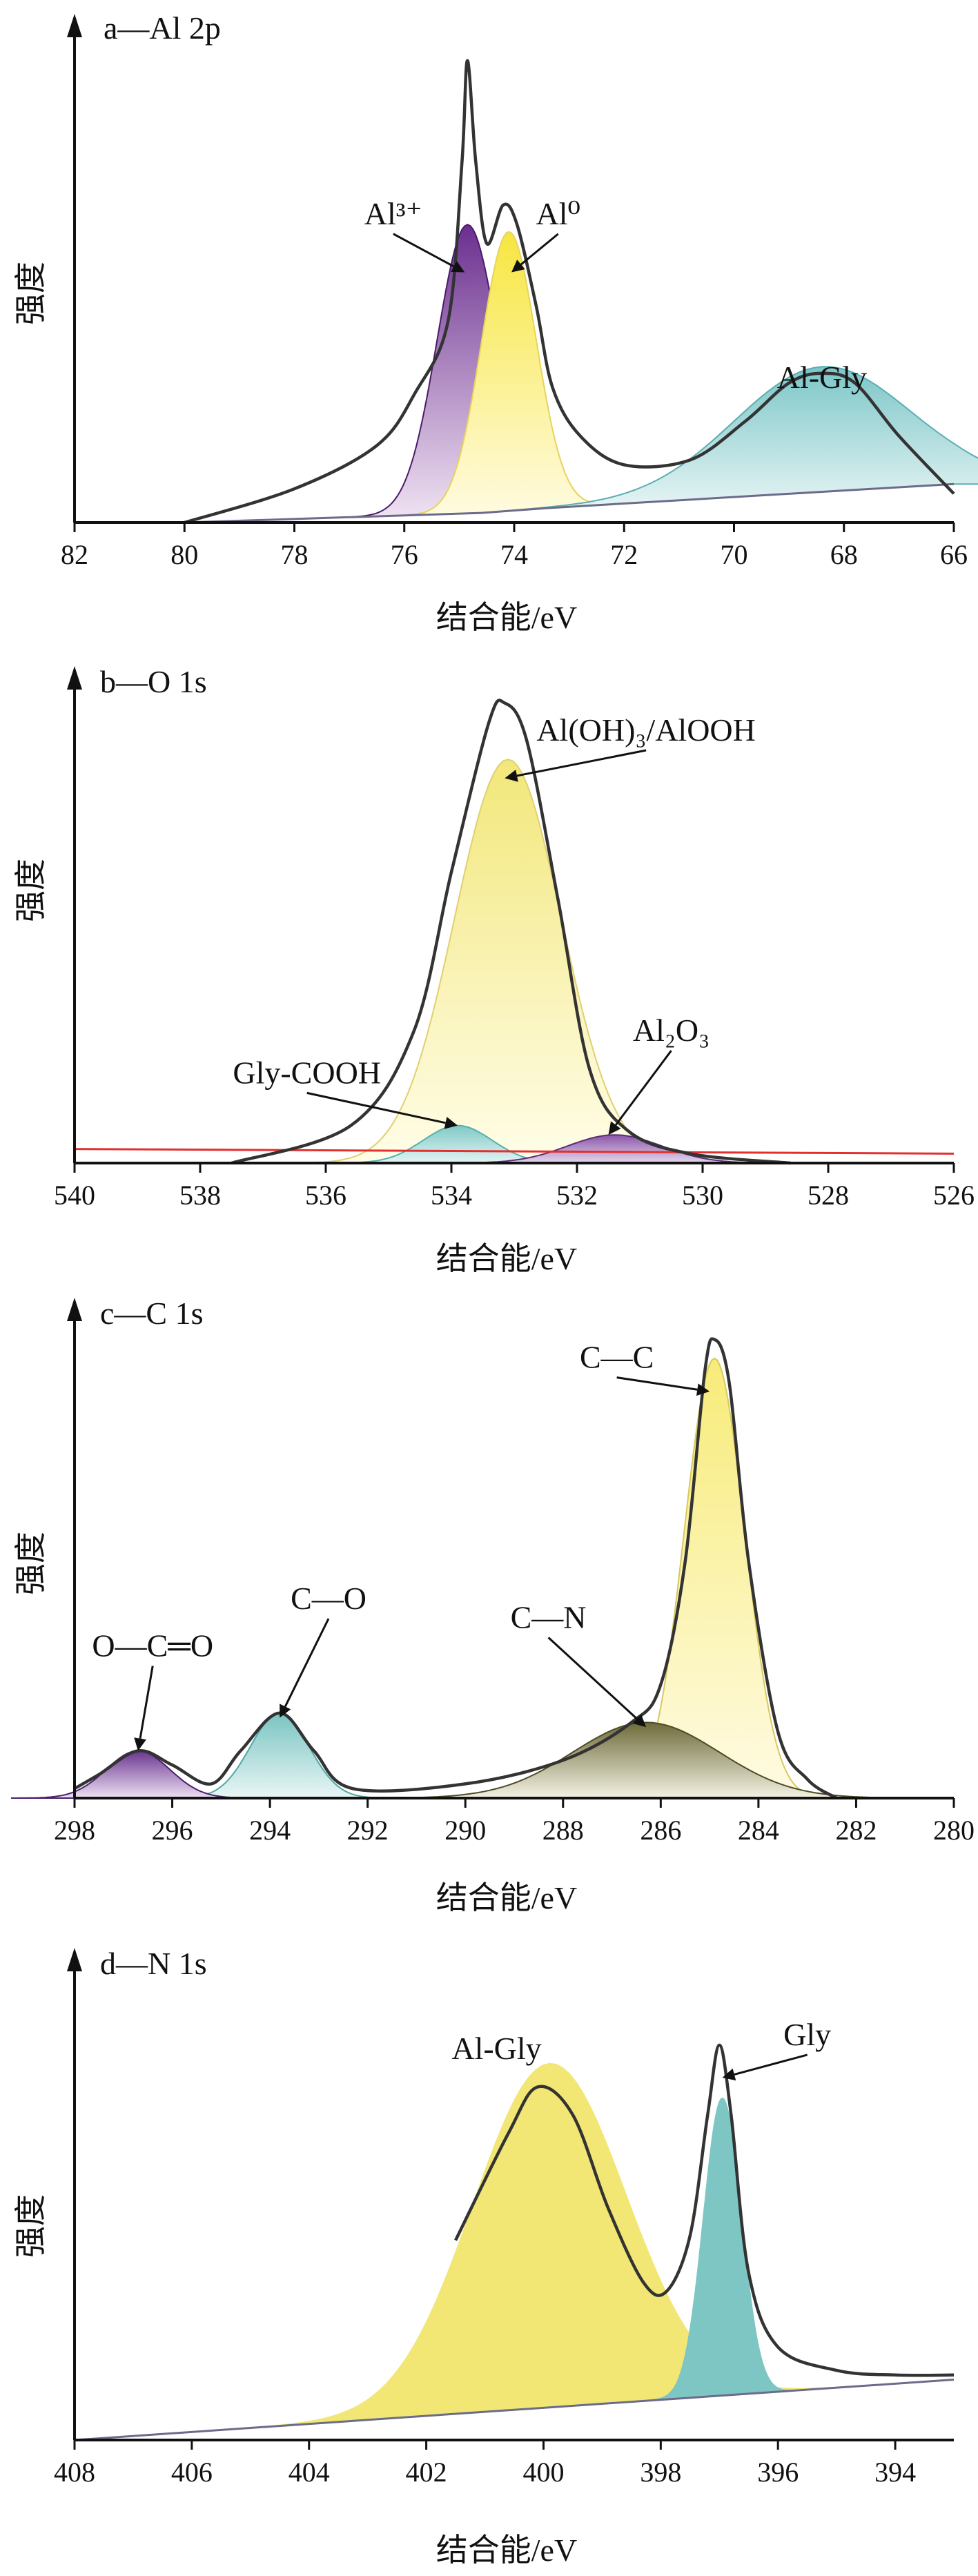 This screenshot has width=978, height=2576. I want to click on panel-c-tick-label-286: 286, so click(660, 1830).